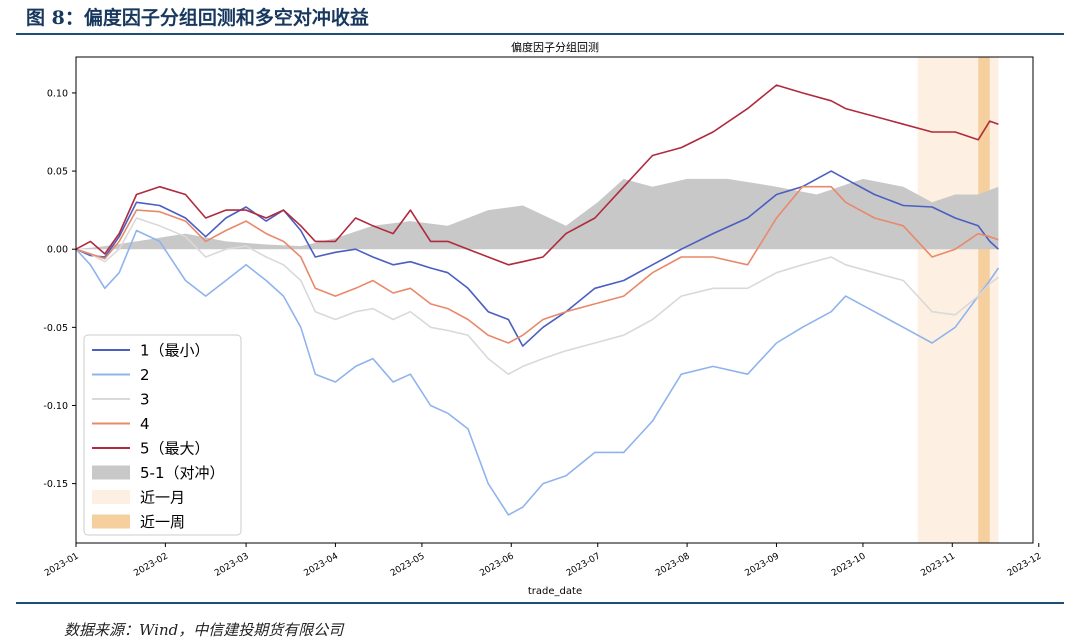  Describe the element at coordinates (175, 449) in the screenshot. I see `legend-label-4: 5（最大）` at that location.